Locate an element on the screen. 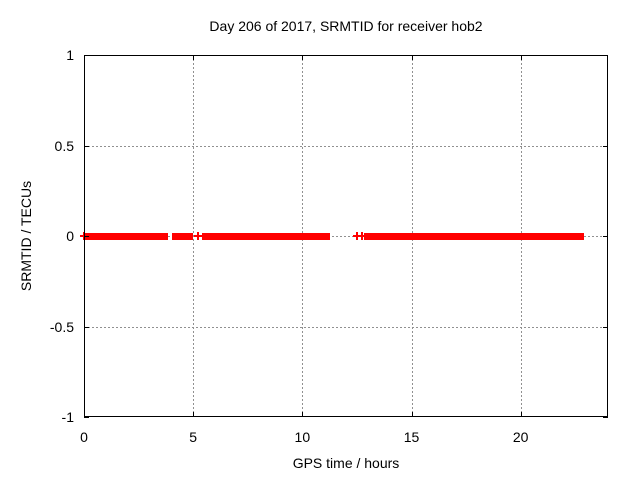 This screenshot has height=480, width=640. y-tick-label: 1 is located at coordinates (70, 55).